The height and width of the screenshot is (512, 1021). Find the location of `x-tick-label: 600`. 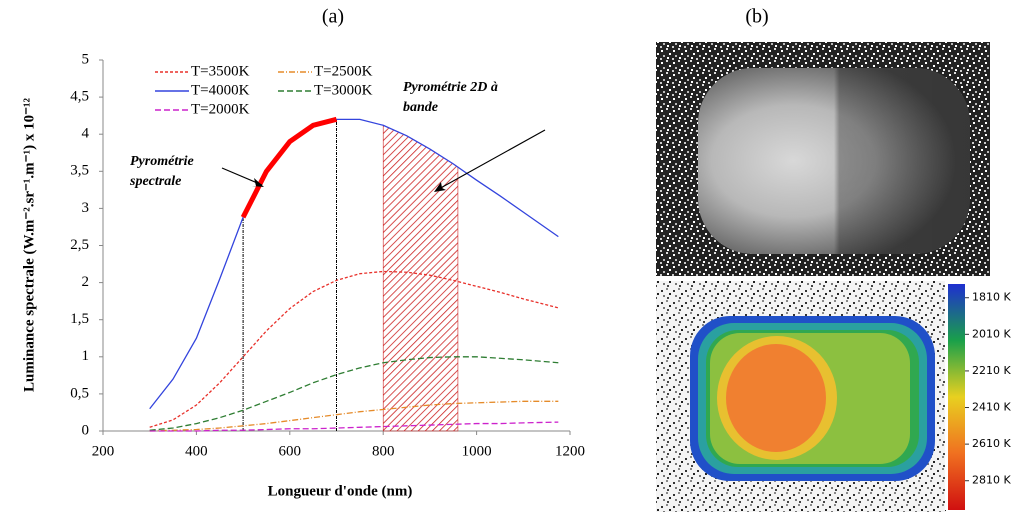

x-tick-label: 600 is located at coordinates (290, 451).